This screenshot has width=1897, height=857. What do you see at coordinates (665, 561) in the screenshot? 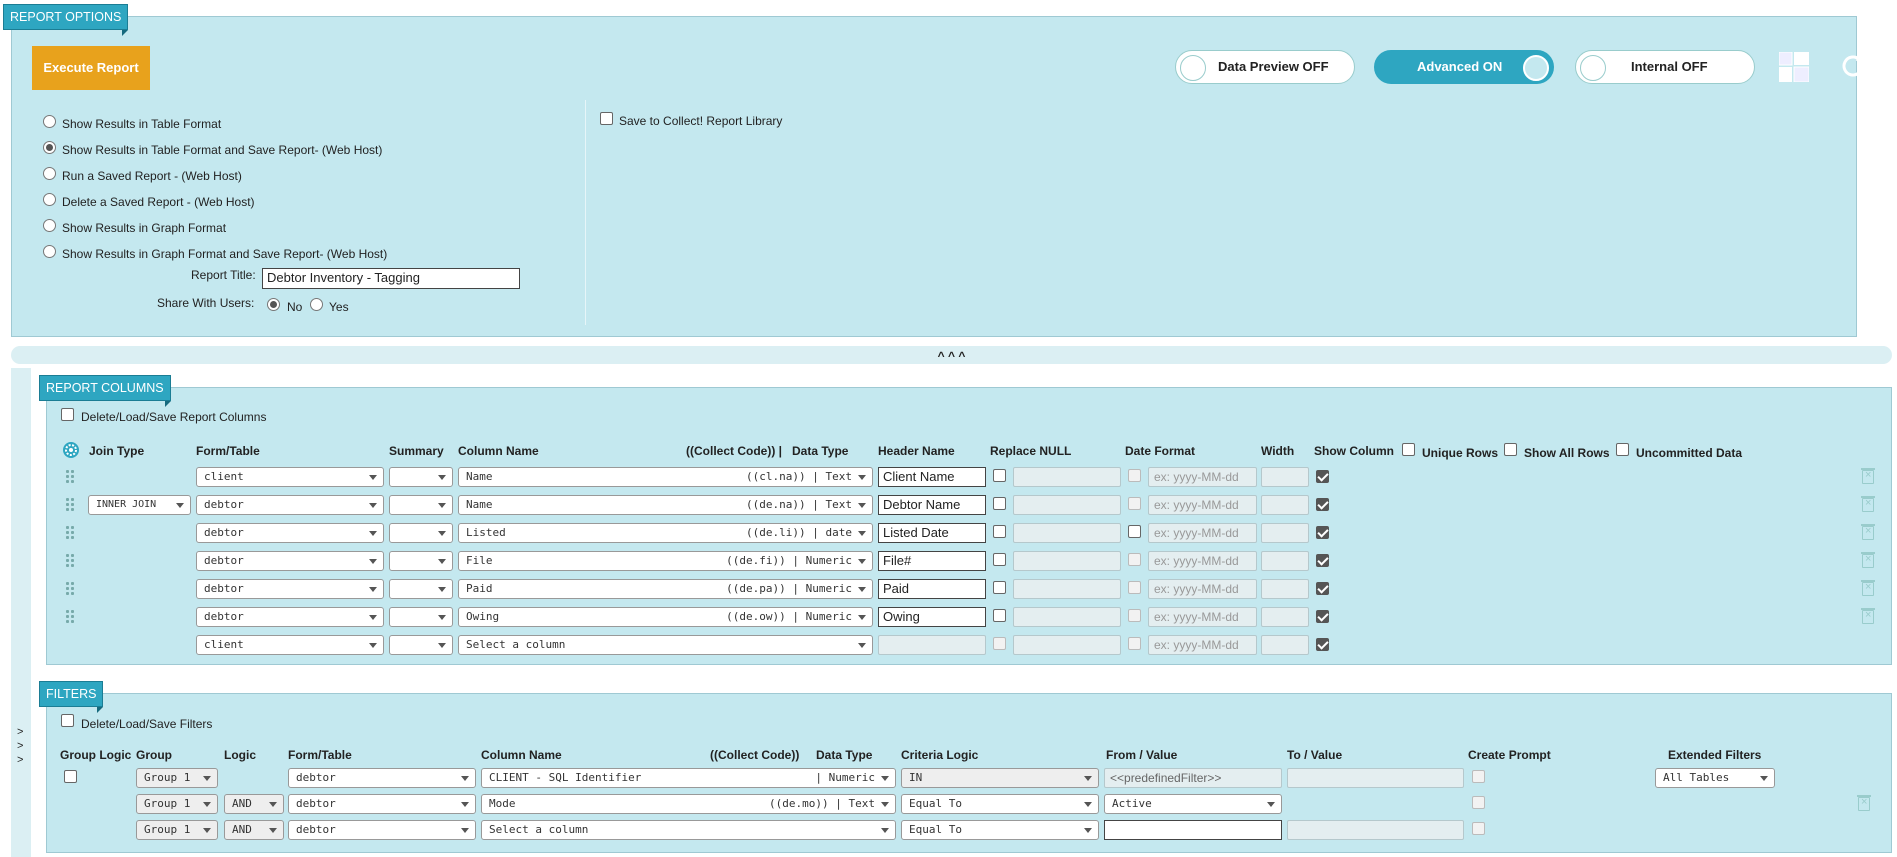
I see `column-name-select: File ((de.fi)) | Numeric` at bounding box center [665, 561].